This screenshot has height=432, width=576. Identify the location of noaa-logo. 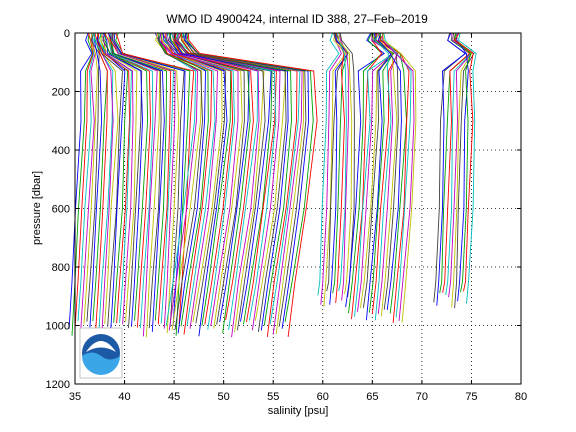
(101, 353).